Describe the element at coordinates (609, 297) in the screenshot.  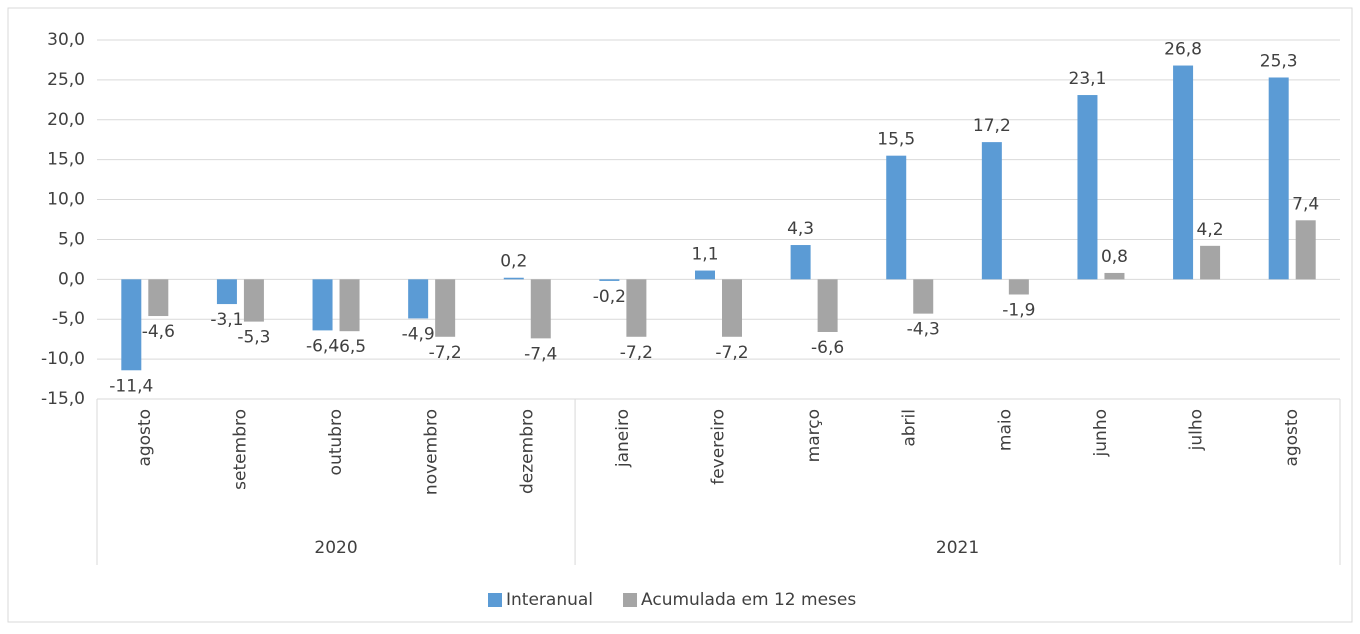
I see `data-label: -0,2` at that location.